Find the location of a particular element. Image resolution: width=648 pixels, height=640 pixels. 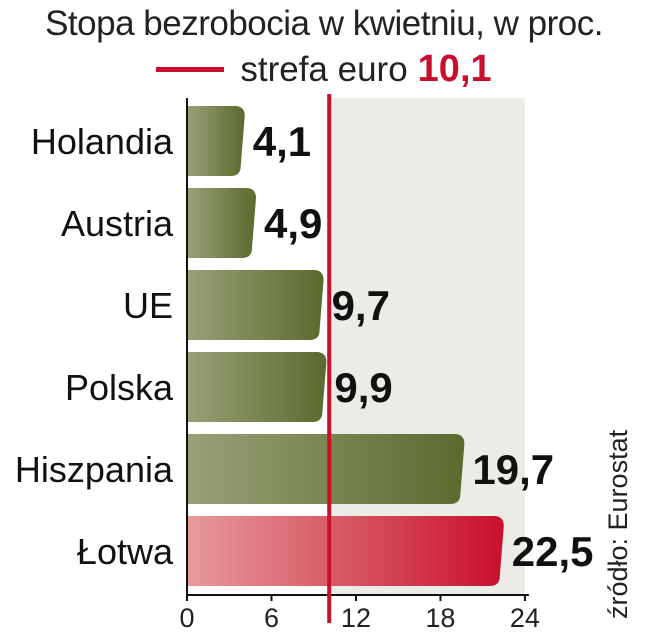

category-label: Hiszpania is located at coordinates (94, 469).